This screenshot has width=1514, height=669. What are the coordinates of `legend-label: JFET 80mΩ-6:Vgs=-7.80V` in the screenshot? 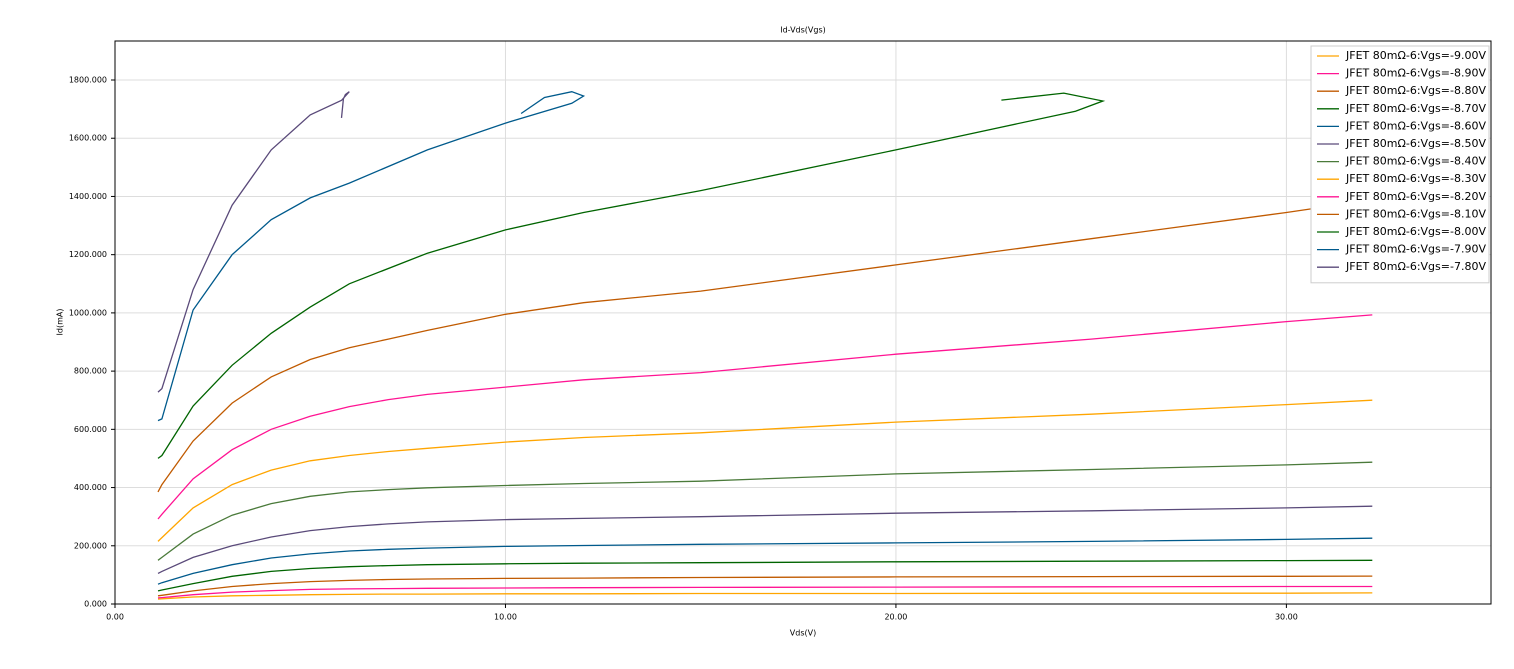 It's located at (1415, 266).